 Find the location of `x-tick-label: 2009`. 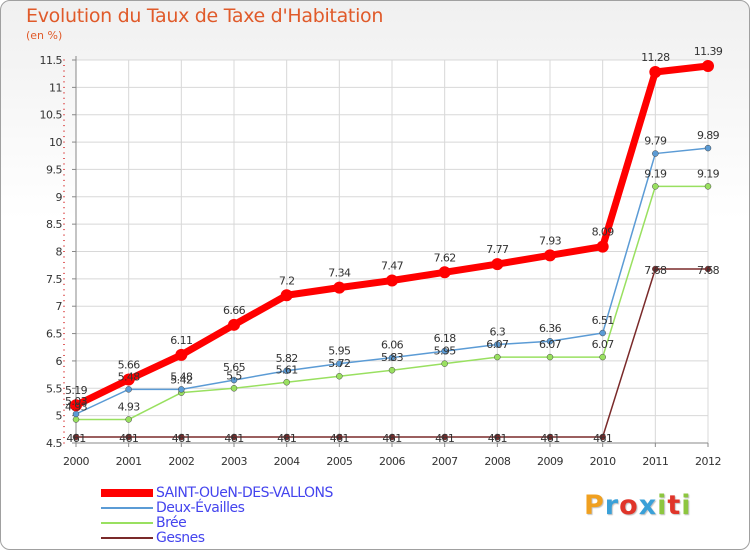

x-tick-label: 2009 is located at coordinates (550, 461).